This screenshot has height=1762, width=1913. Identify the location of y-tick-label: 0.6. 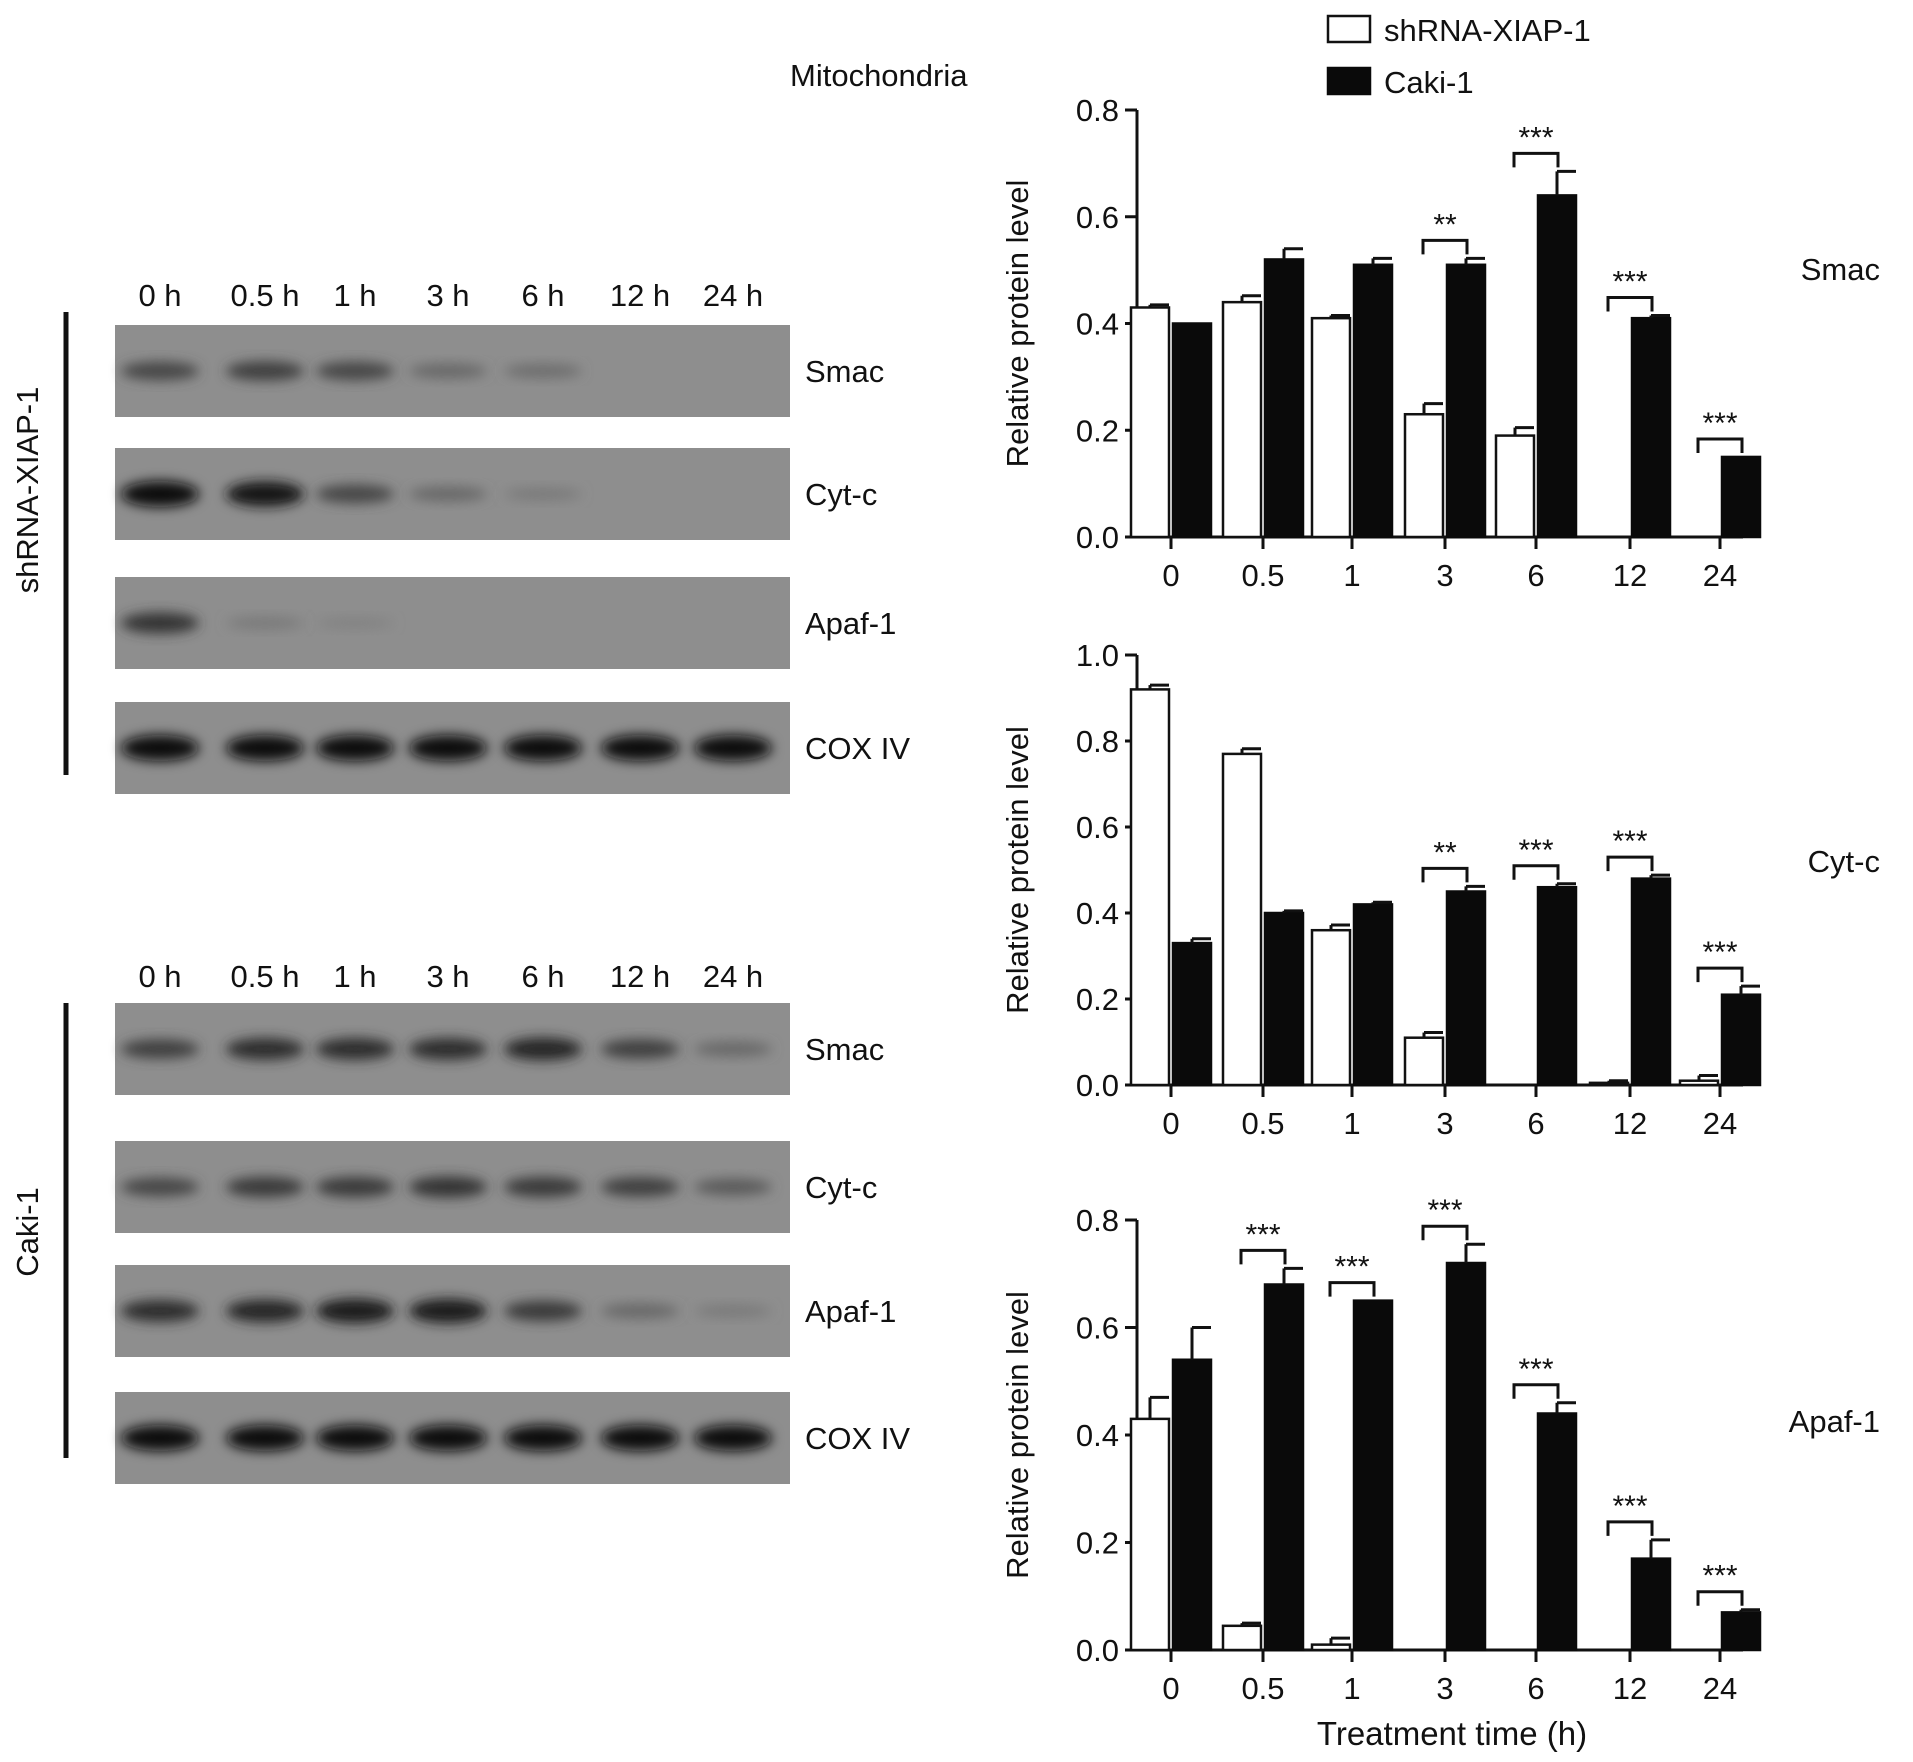
(1097, 1328).